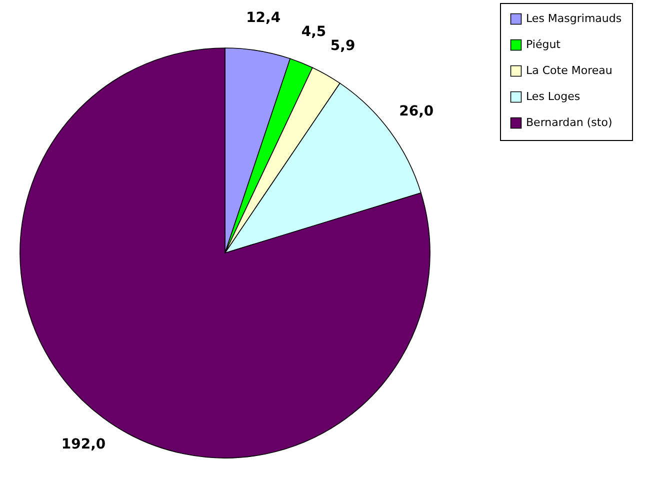 Image resolution: width=651 pixels, height=504 pixels. What do you see at coordinates (569, 70) in the screenshot?
I see `legend-label: La Cote Moreau` at bounding box center [569, 70].